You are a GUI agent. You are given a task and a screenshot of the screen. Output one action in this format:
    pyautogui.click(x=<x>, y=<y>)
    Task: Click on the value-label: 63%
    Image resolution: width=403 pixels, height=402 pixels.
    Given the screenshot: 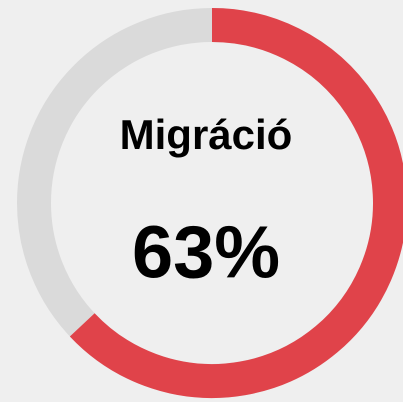 What is the action you would take?
    pyautogui.click(x=206, y=252)
    